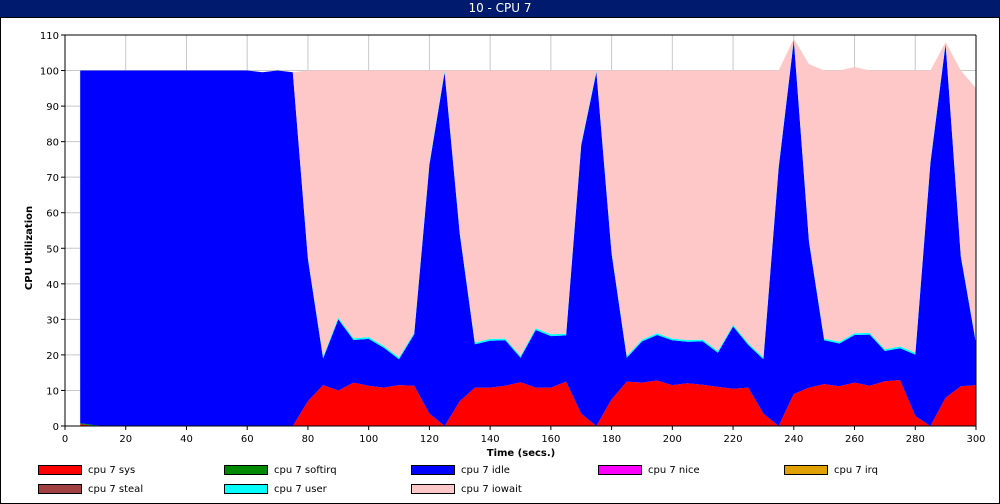 This screenshot has width=1000, height=504. I want to click on x-tick-label: 220, so click(733, 439).